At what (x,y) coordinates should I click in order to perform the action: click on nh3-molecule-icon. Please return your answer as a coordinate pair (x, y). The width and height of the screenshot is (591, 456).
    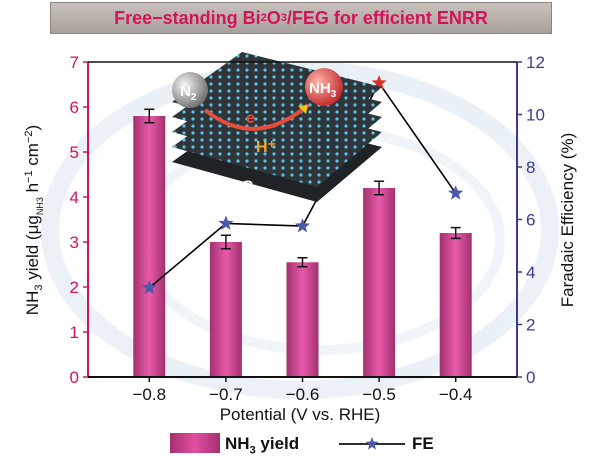
    Looking at the image, I should click on (324, 87).